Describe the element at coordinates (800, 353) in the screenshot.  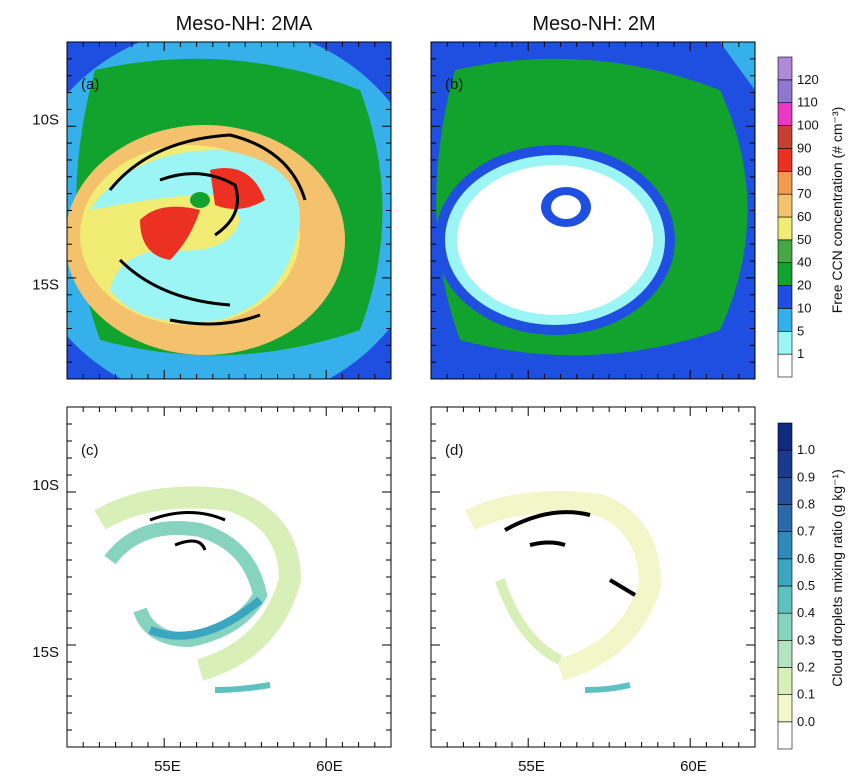
I see `colorbar-ccn-level-label: 1` at that location.